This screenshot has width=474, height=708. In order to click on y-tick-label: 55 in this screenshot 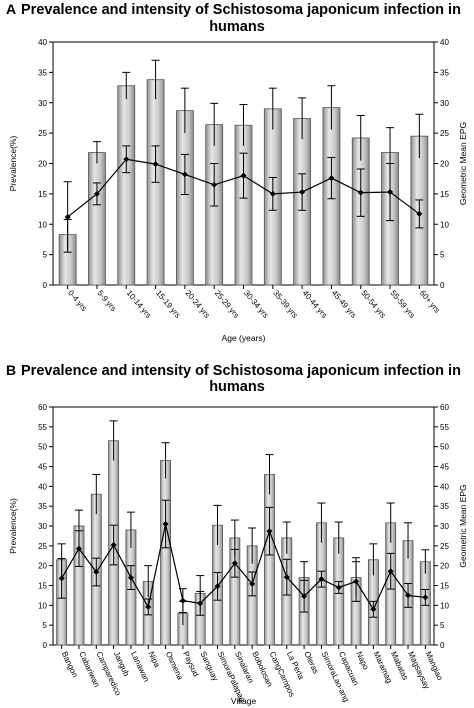, I will do `click(42, 427)`.